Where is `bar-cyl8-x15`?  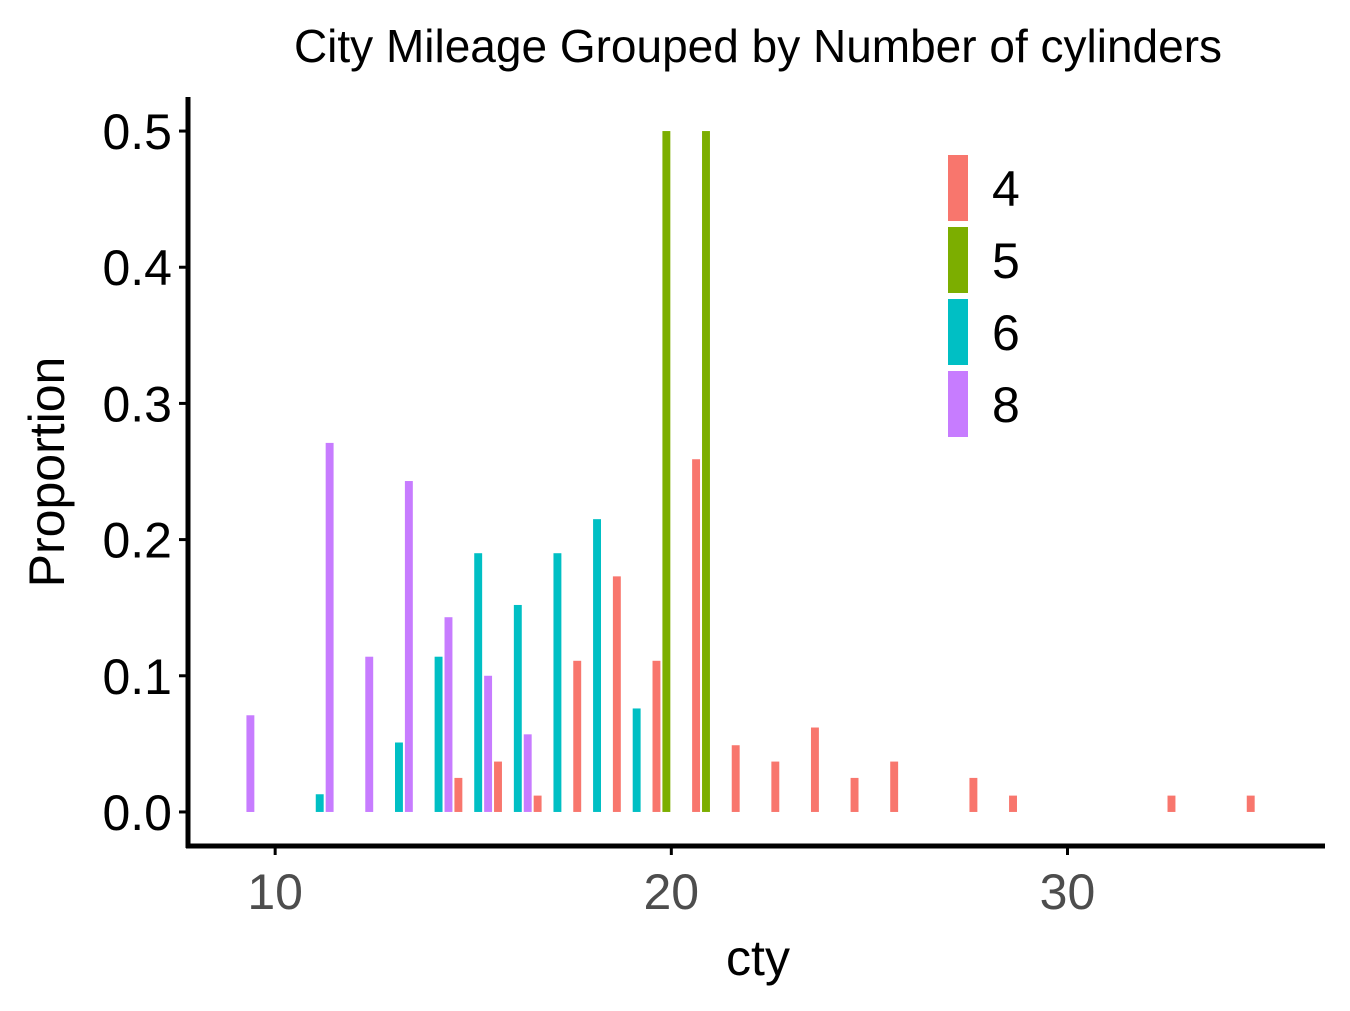 bar-cyl8-x15 is located at coordinates (488, 743).